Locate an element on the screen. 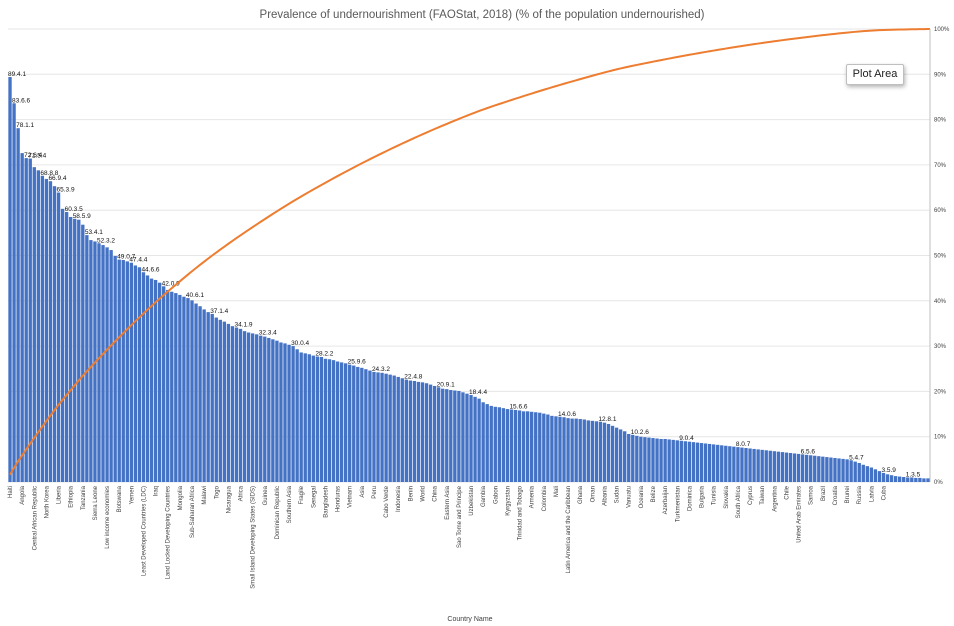 Image resolution: width=954 pixels, height=626 pixels. data-label: 66.9.4 is located at coordinates (57, 178).